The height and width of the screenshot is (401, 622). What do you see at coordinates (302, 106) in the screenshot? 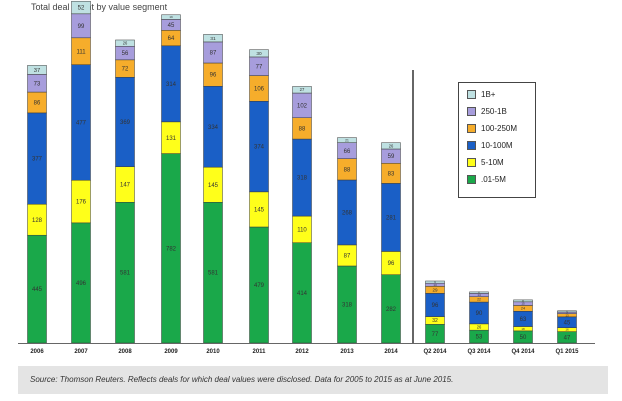
I see `data-label: 102` at bounding box center [302, 106].